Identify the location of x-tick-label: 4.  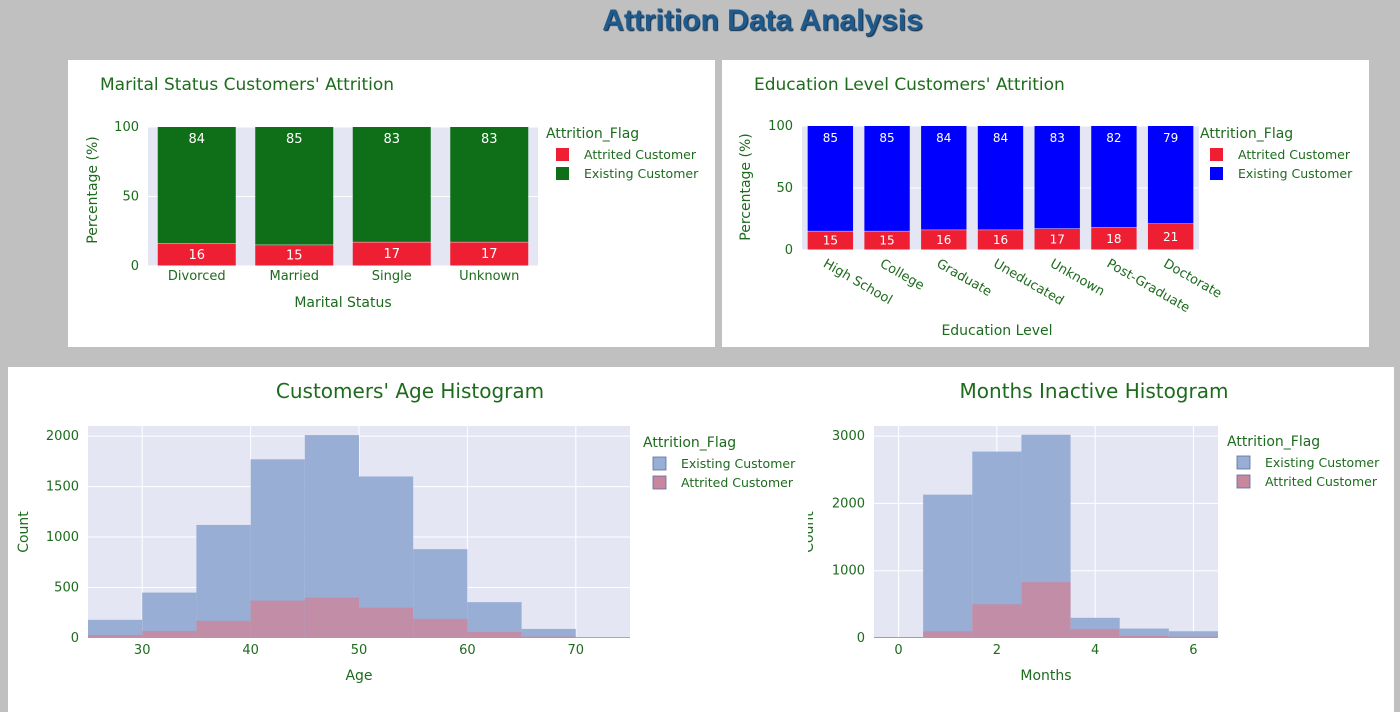
(1095, 650).